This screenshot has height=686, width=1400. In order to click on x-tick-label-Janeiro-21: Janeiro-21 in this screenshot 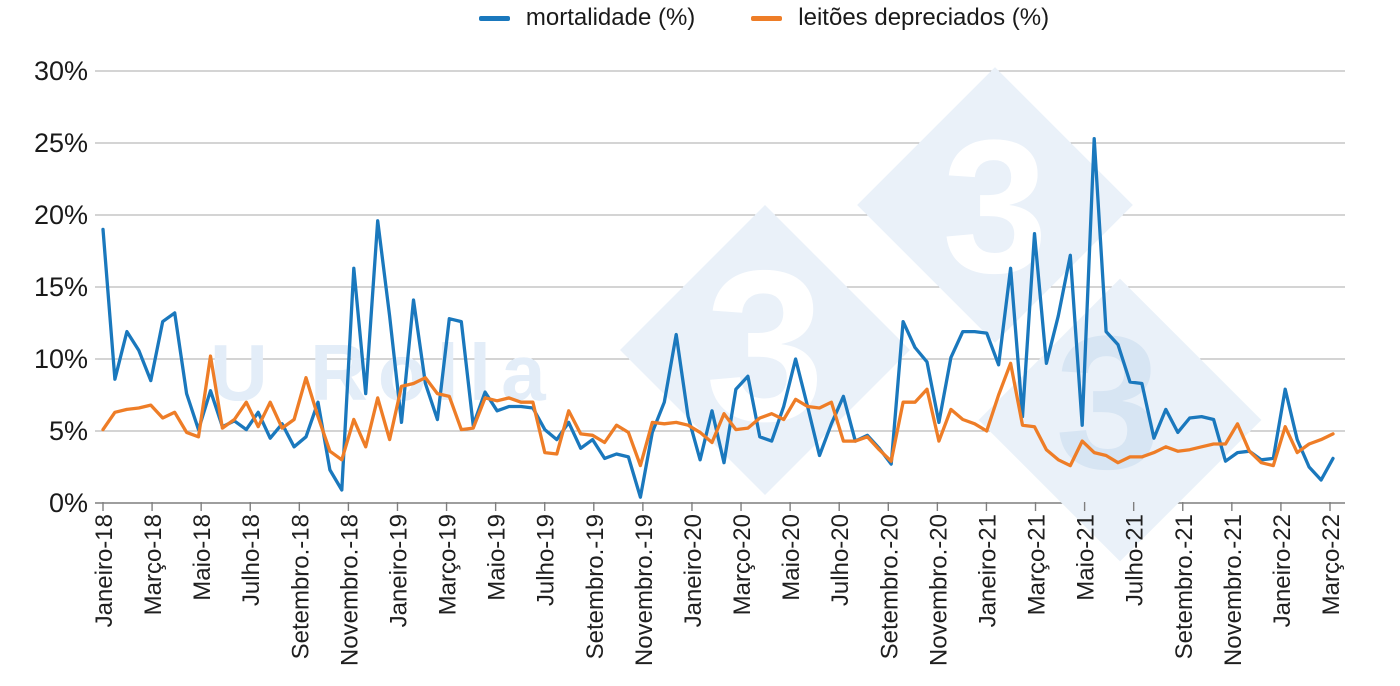, I will do `click(987, 570)`.